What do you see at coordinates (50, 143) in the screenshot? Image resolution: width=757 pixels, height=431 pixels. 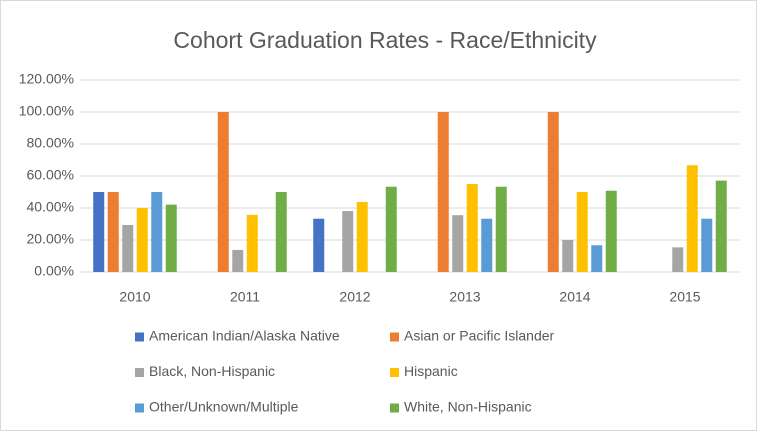 I see `y-tick-label: 80.00%` at bounding box center [50, 143].